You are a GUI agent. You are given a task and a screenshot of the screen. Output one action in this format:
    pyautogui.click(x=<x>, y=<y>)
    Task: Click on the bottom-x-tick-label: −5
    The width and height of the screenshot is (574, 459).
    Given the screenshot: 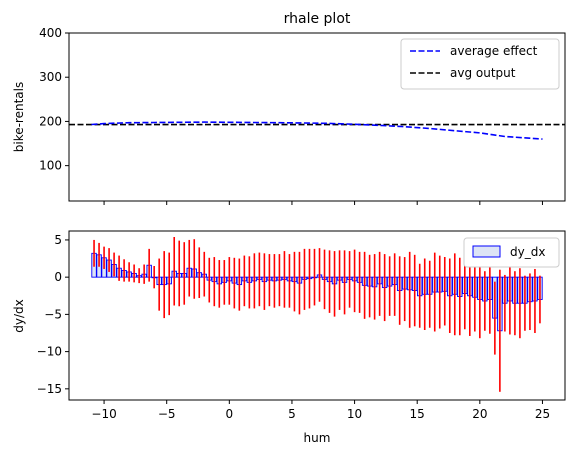 What is the action you would take?
    pyautogui.click(x=167, y=414)
    